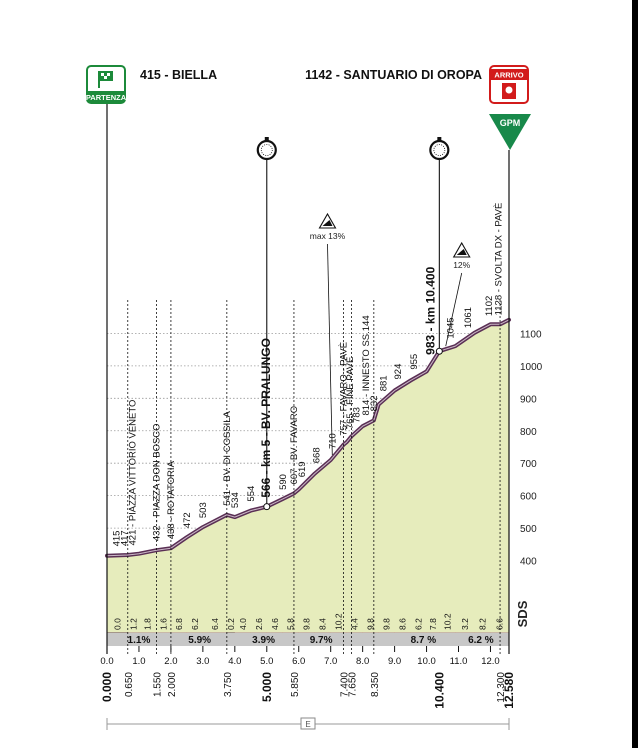 This screenshot has width=638, height=753. Describe the element at coordinates (383, 383) in the screenshot. I see `point-label: 881` at that location.